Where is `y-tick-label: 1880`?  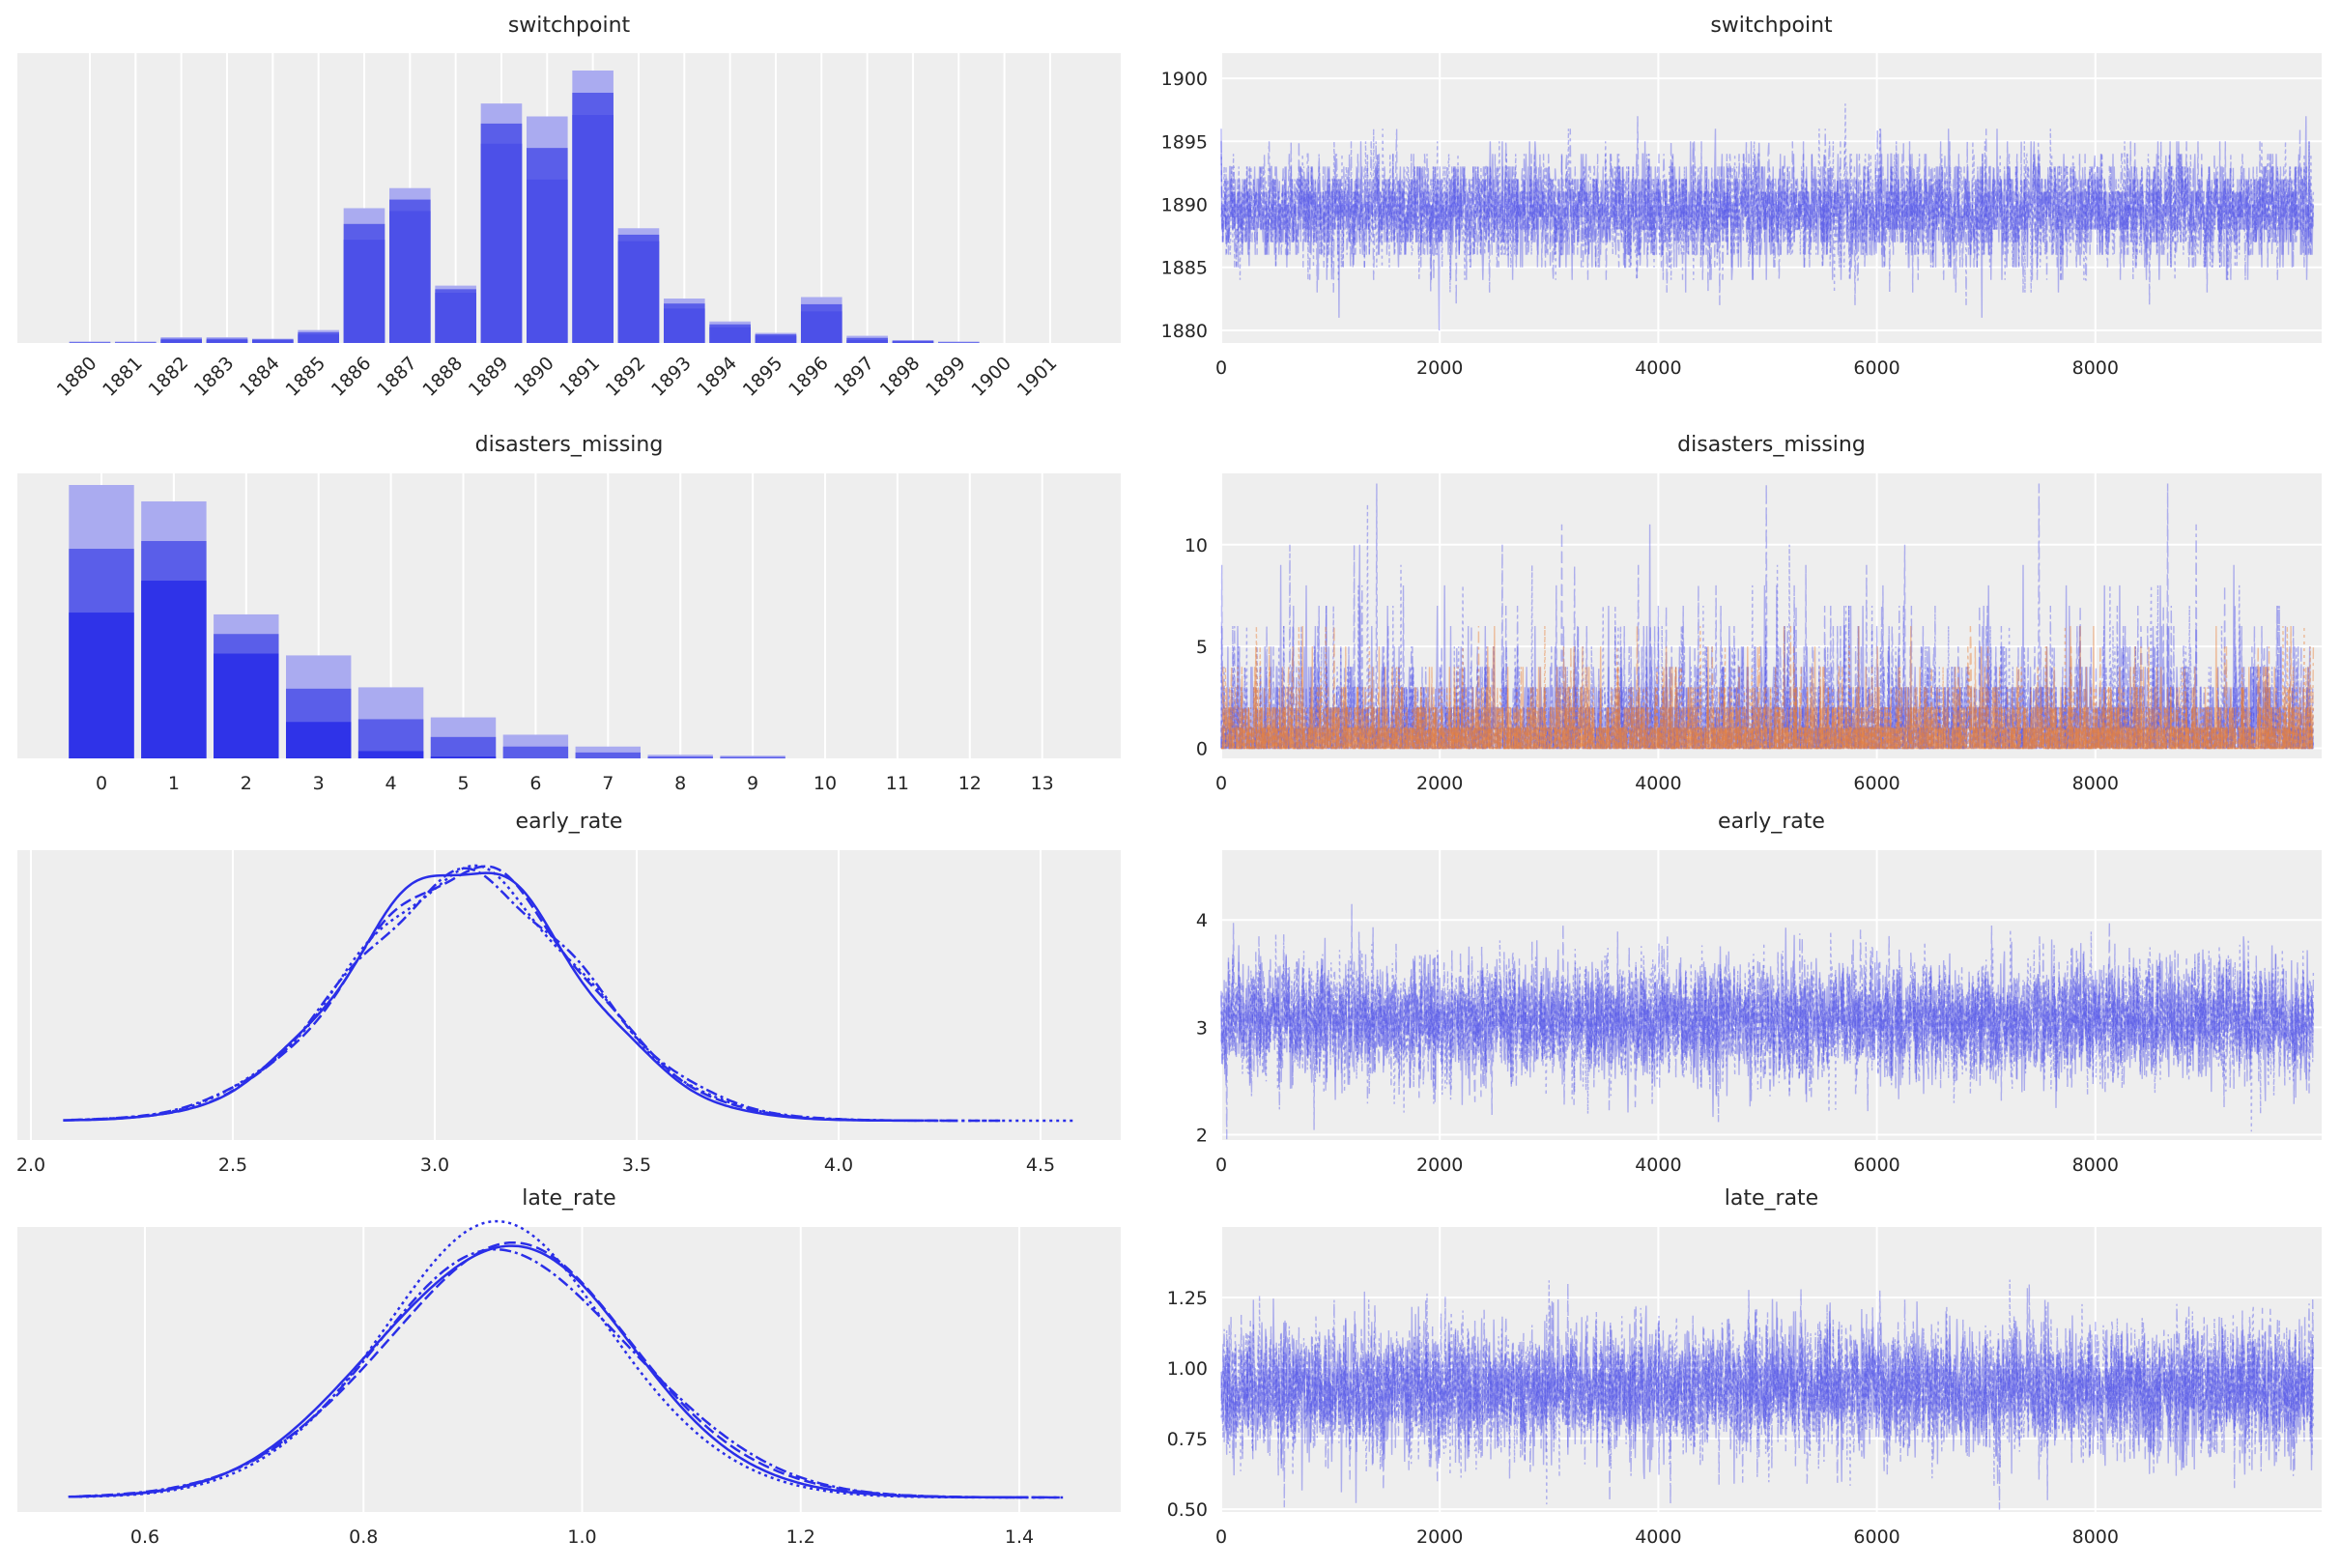 y-tick-label: 1880 is located at coordinates (1184, 331).